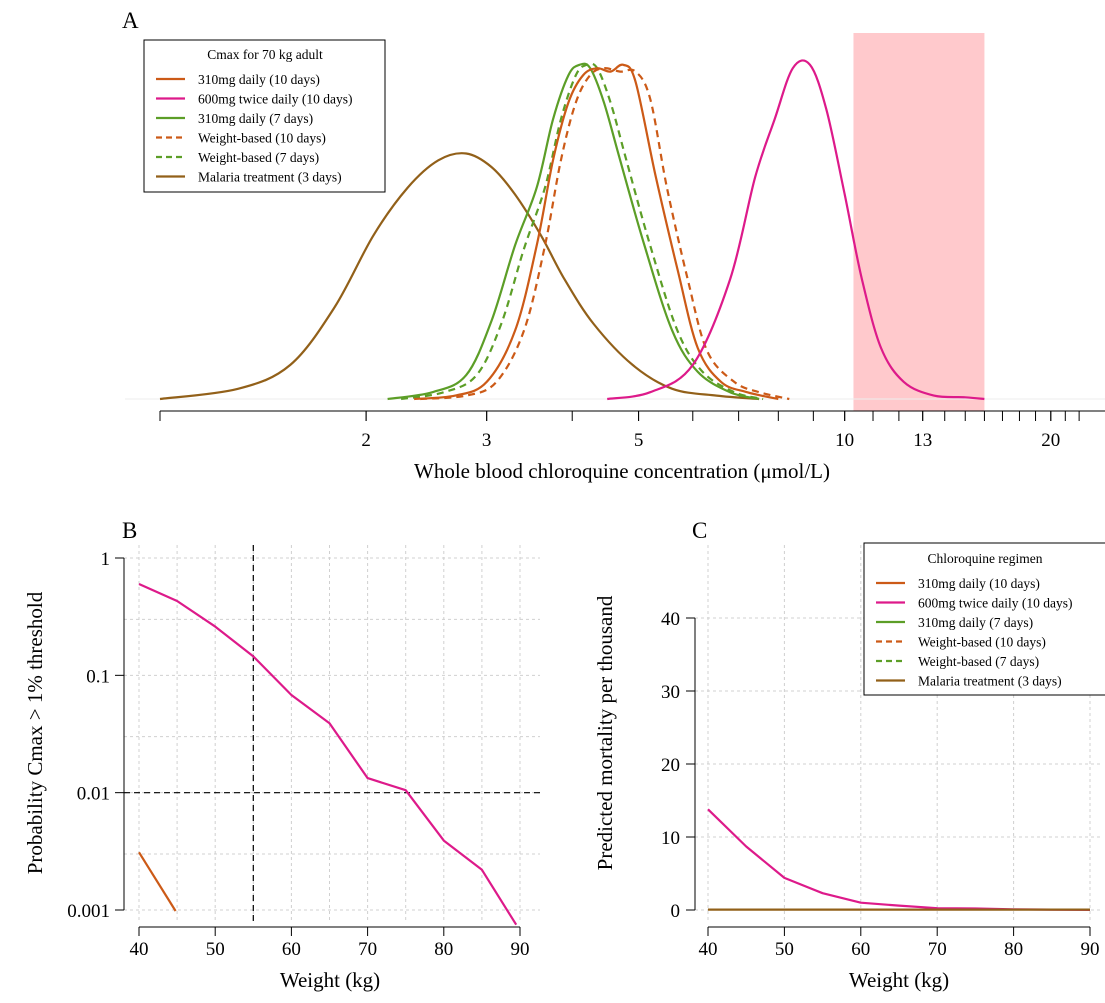  What do you see at coordinates (1090, 949) in the screenshot?
I see `c-x-tick-label: 90` at bounding box center [1090, 949].